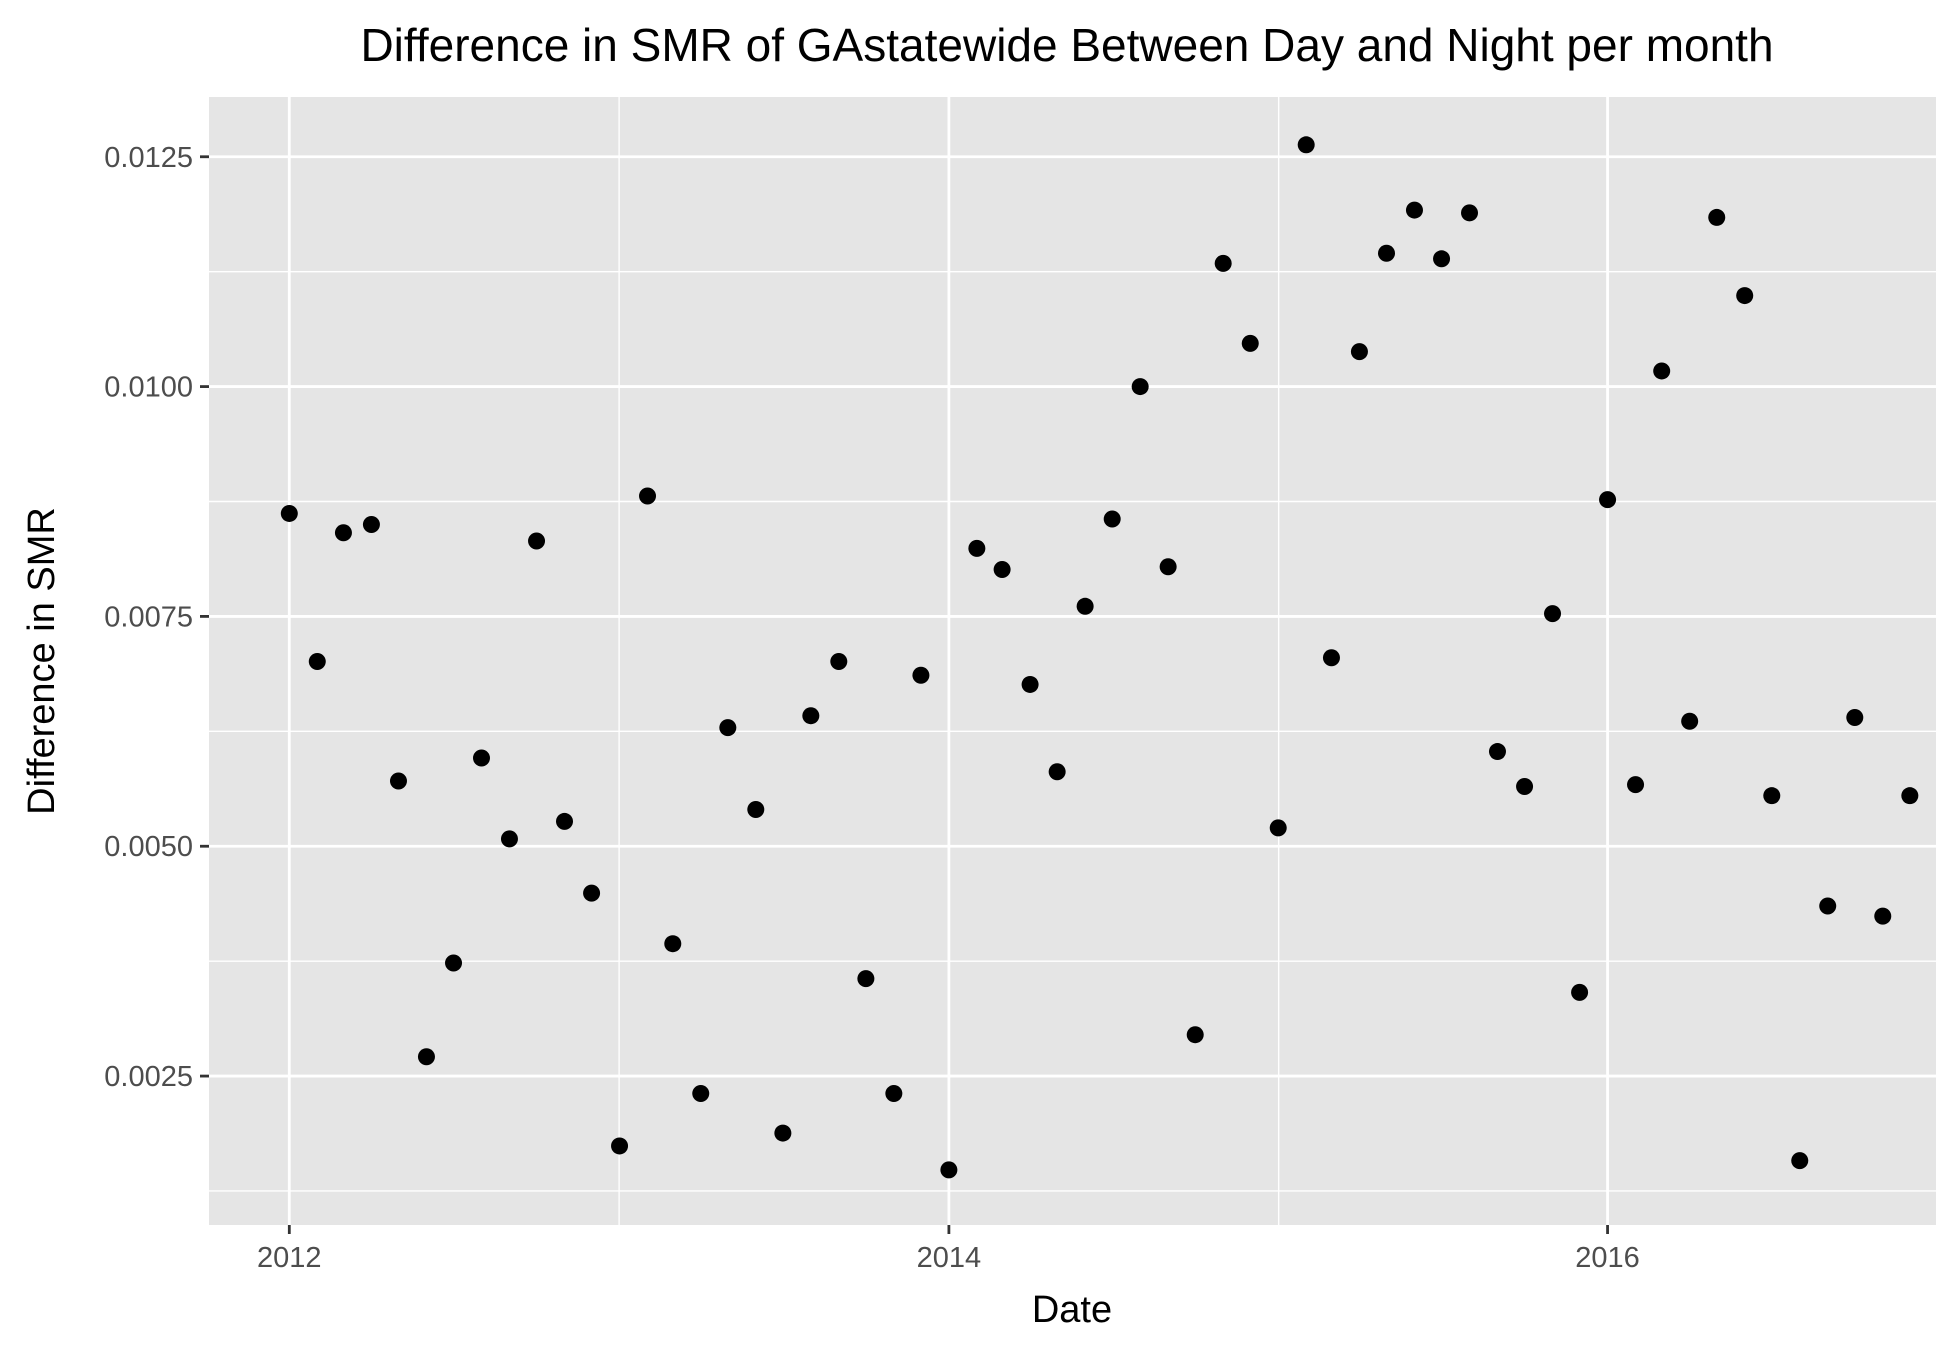 The image size is (1950, 1349). I want to click on x-axis: 2012 2014 2016, so click(948, 1249).